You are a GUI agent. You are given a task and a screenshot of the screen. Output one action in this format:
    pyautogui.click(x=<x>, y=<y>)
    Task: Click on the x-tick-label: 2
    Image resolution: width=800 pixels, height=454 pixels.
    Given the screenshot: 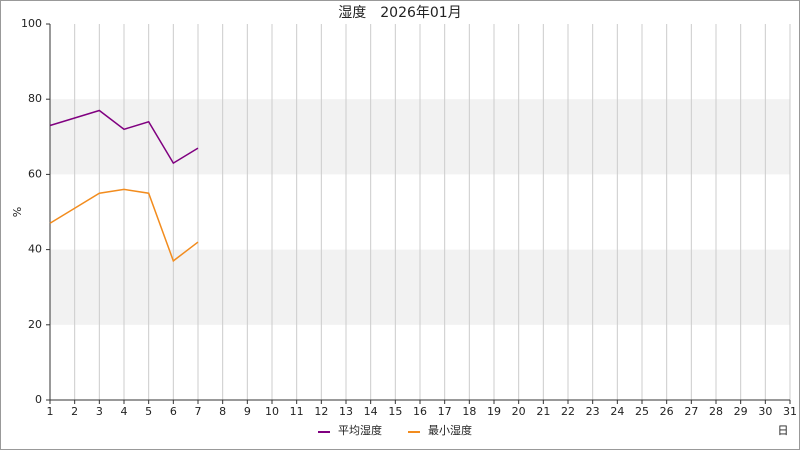 What is the action you would take?
    pyautogui.click(x=74, y=411)
    